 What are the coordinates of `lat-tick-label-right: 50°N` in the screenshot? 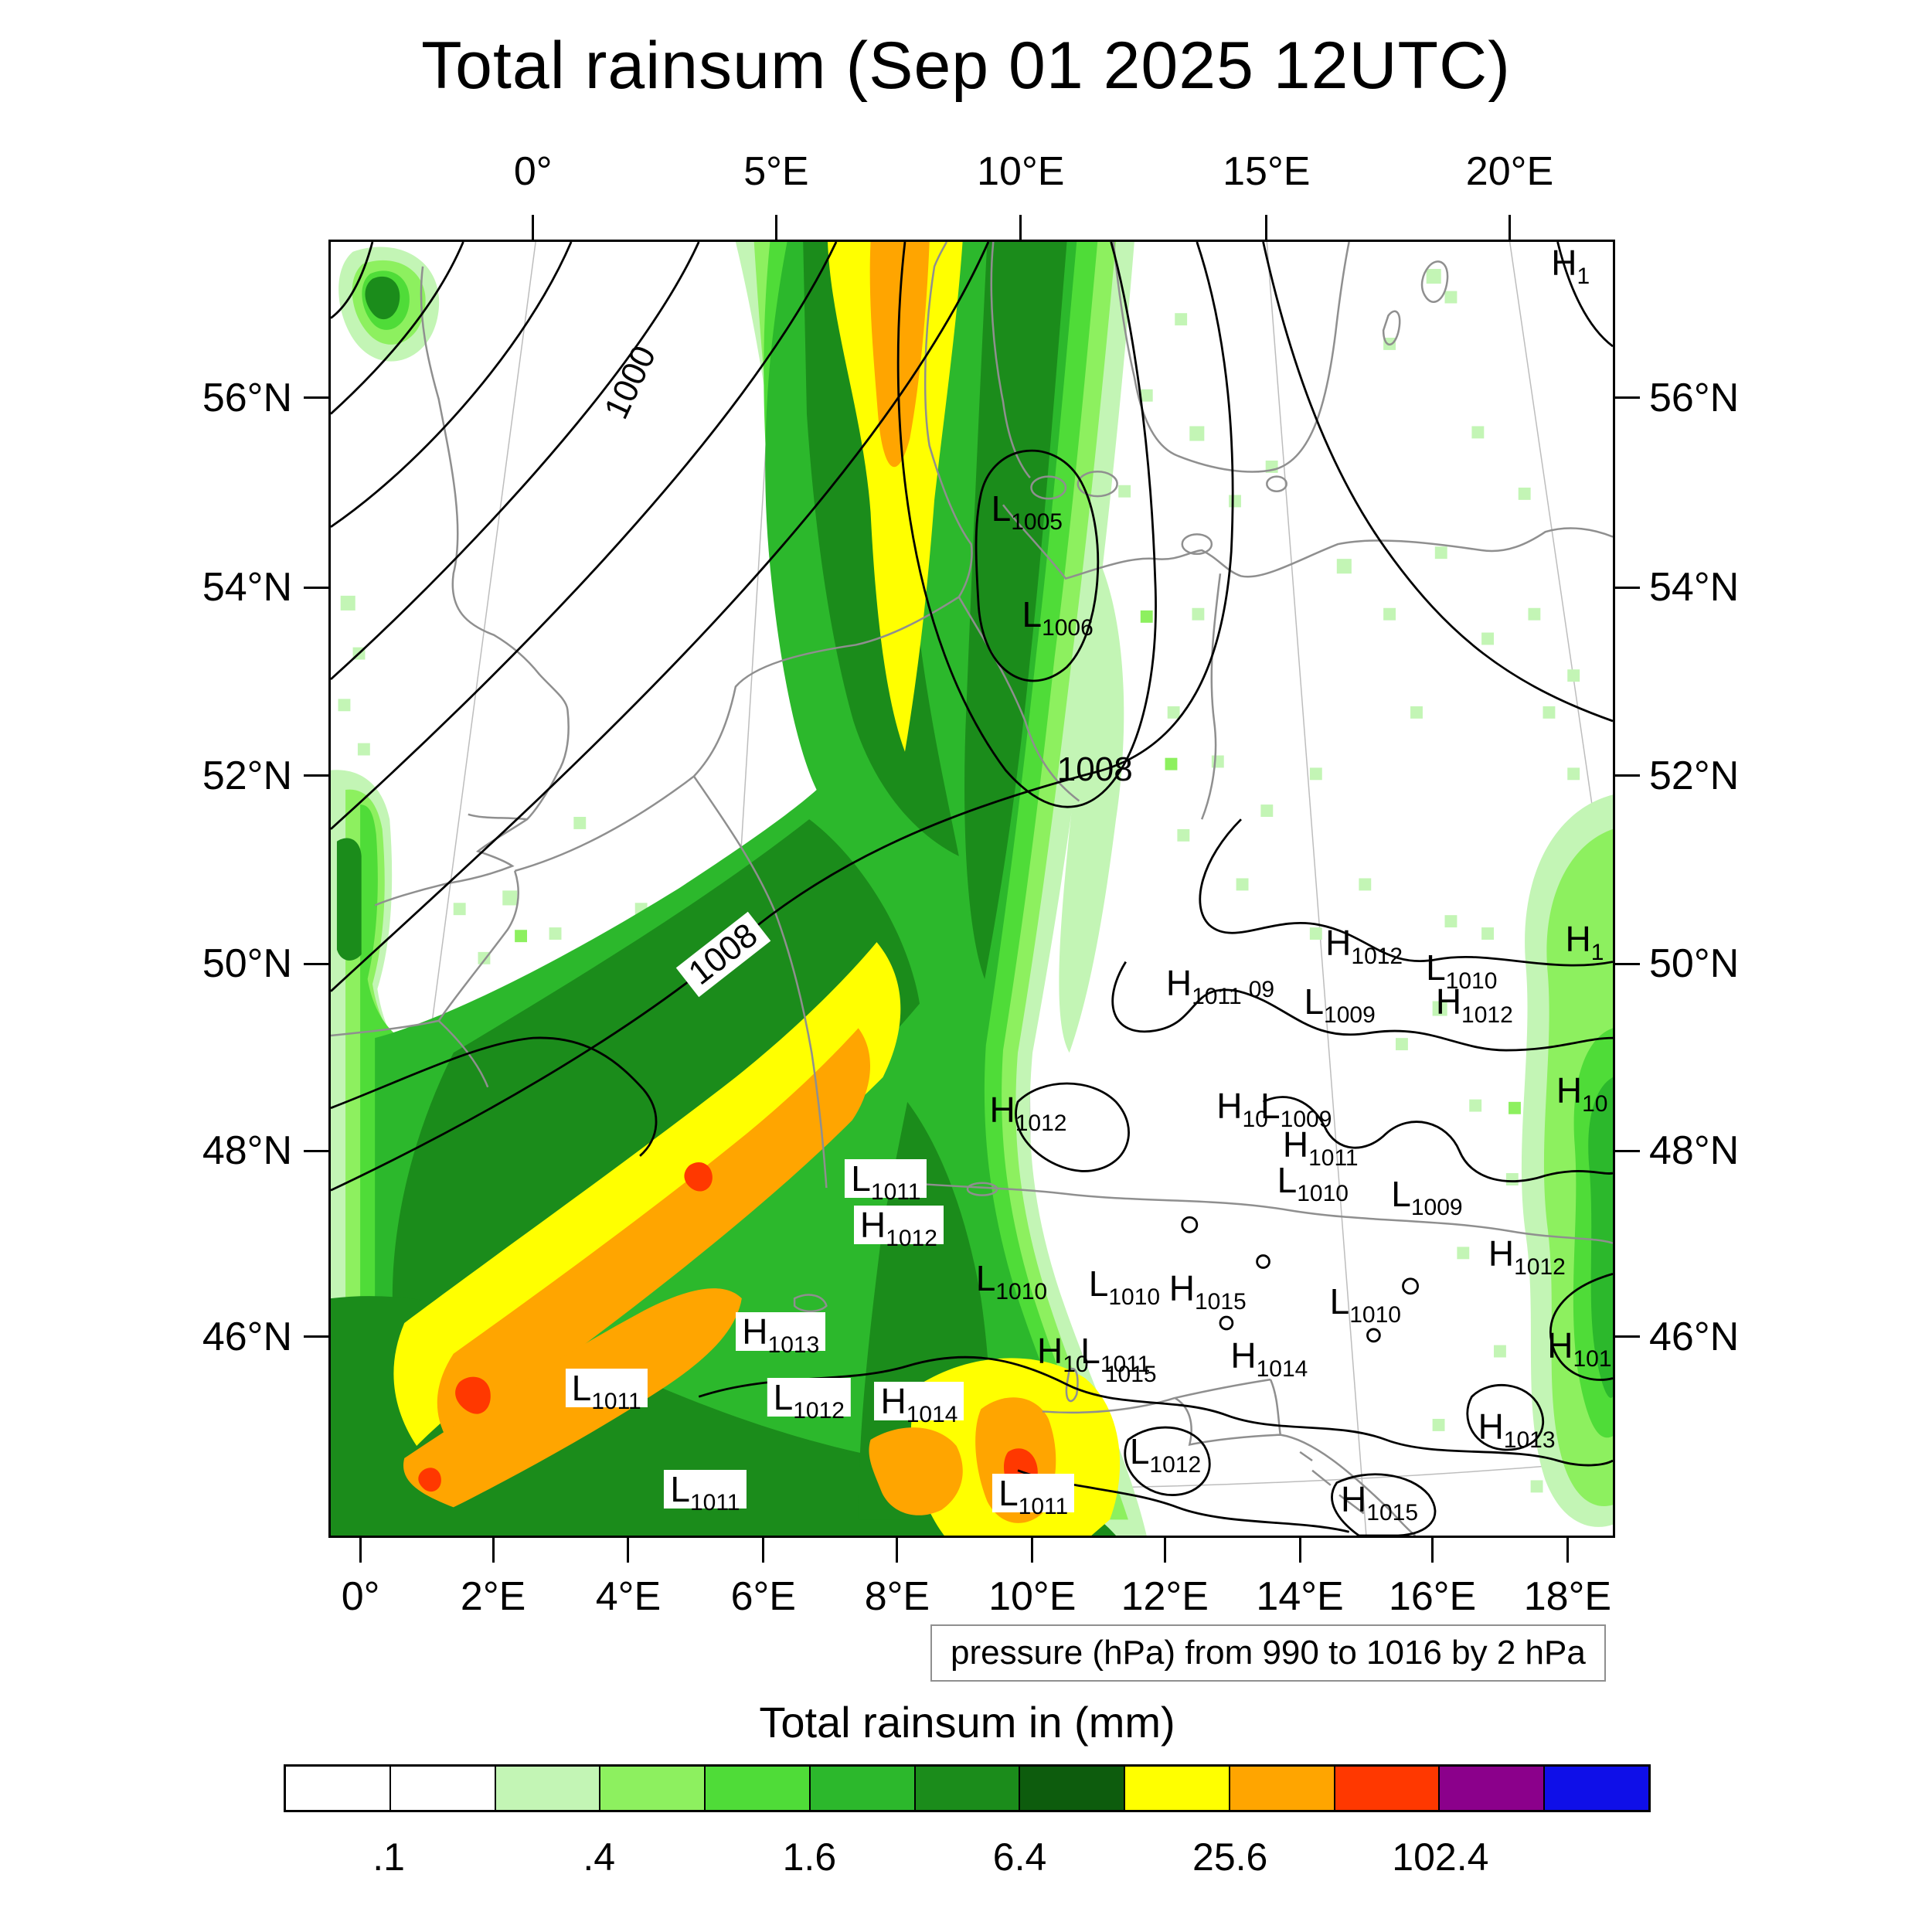 It's located at (1695, 964).